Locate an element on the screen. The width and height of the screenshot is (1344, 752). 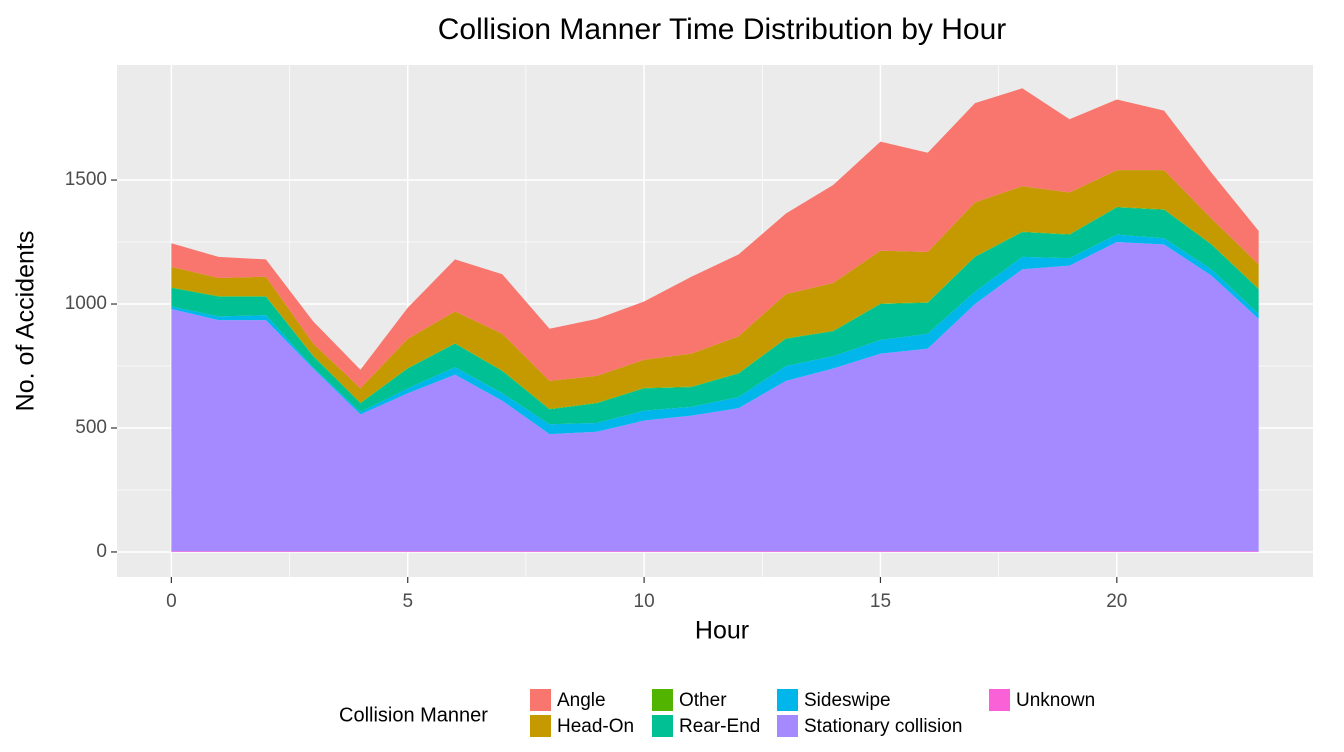
x-tick-label: 15 is located at coordinates (880, 601).